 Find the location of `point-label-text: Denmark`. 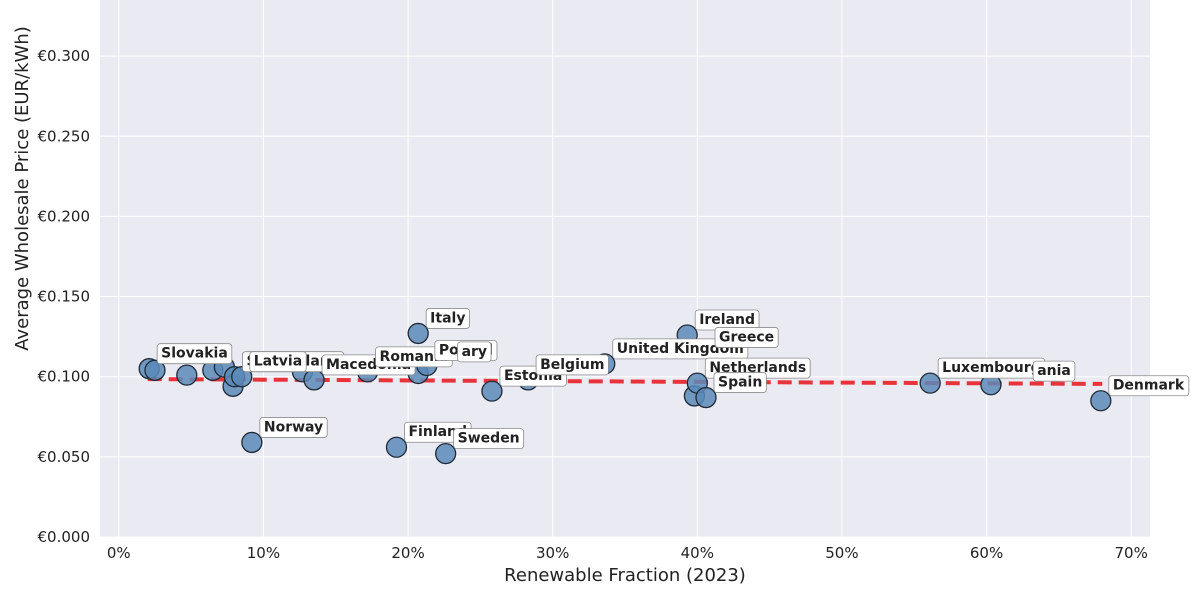

point-label-text: Denmark is located at coordinates (1149, 386).